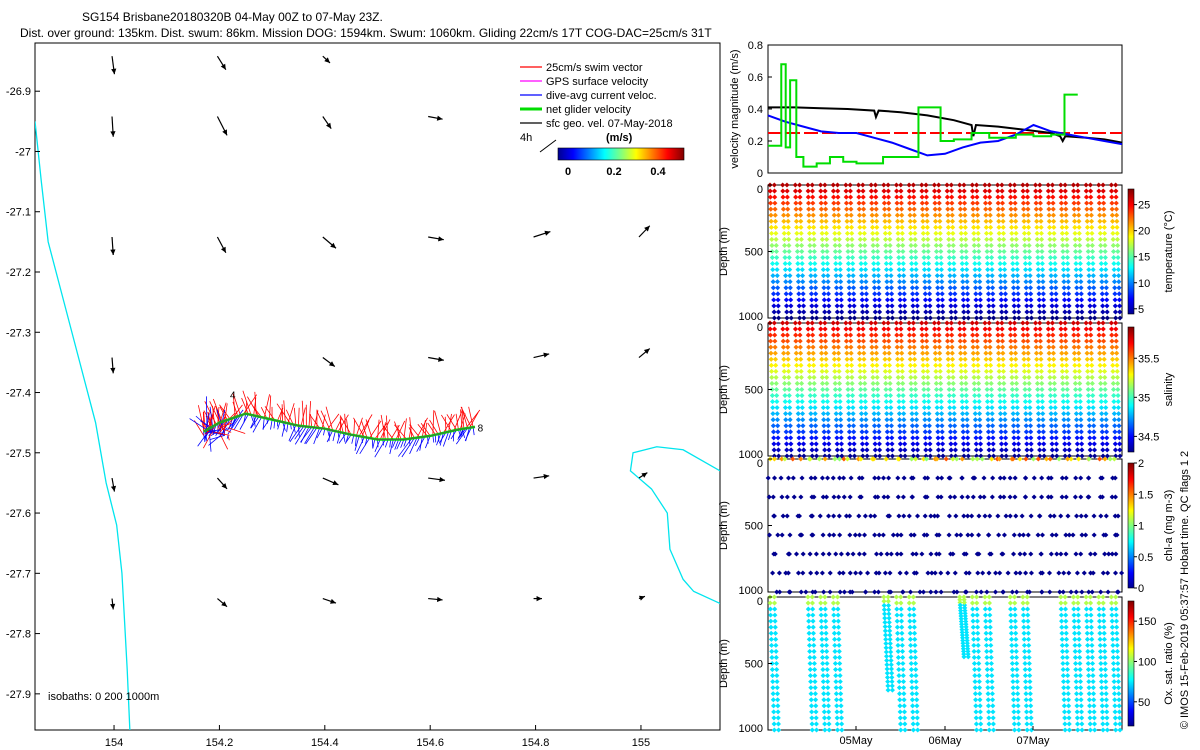  What do you see at coordinates (674, 525) in the screenshot?
I see `island-isobath` at bounding box center [674, 525].